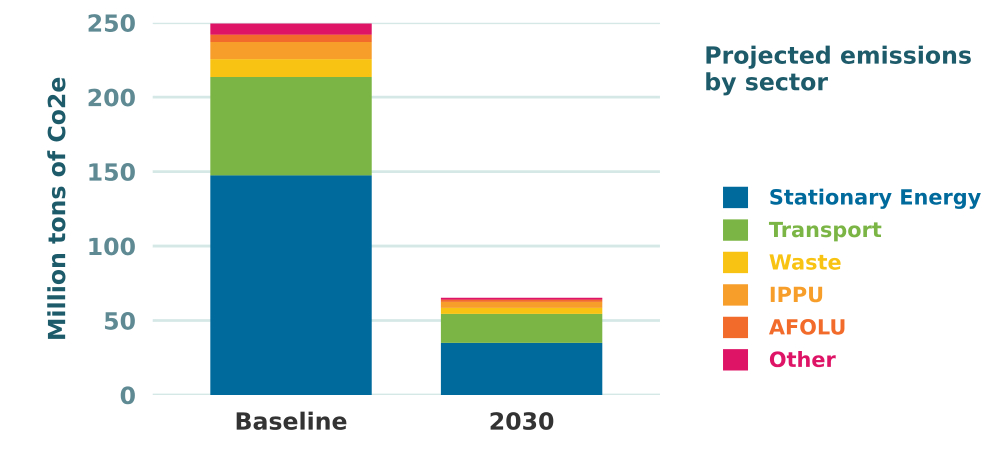  I want to click on y-tick-label: 250, so click(111, 23).